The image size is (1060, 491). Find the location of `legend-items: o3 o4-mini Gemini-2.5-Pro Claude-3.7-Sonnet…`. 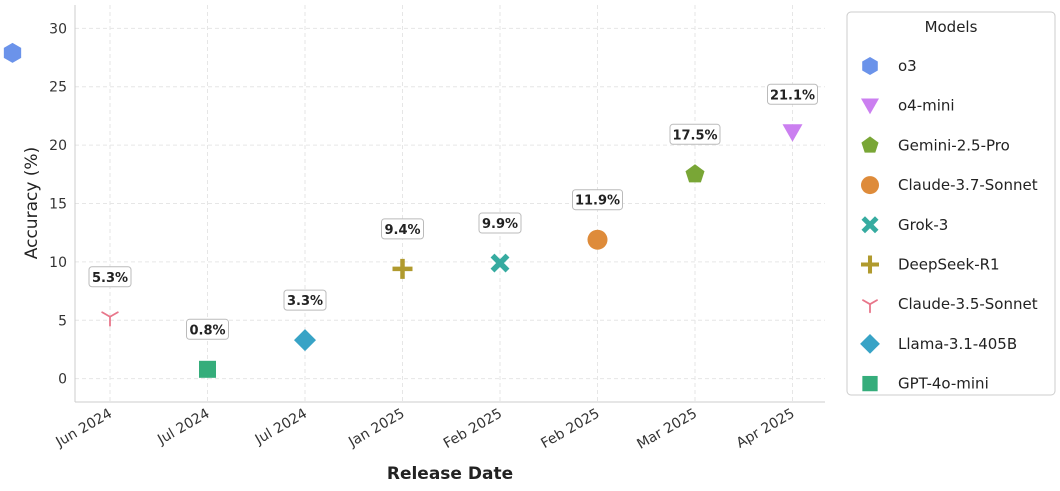

legend-items: o3 o4-mini Gemini-2.5-Pro Claude-3.7-Sonnet… is located at coordinates (949, 225).